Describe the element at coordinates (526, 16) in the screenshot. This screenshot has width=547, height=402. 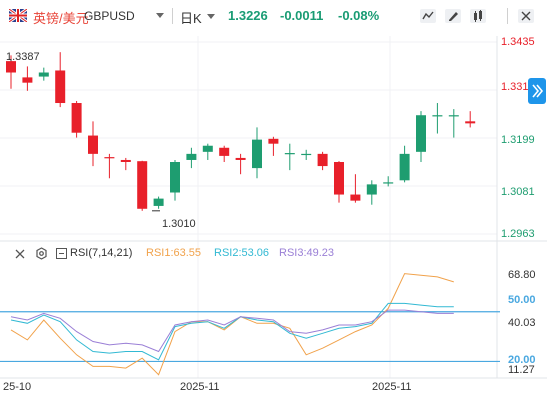
I see `collapse-icon` at that location.